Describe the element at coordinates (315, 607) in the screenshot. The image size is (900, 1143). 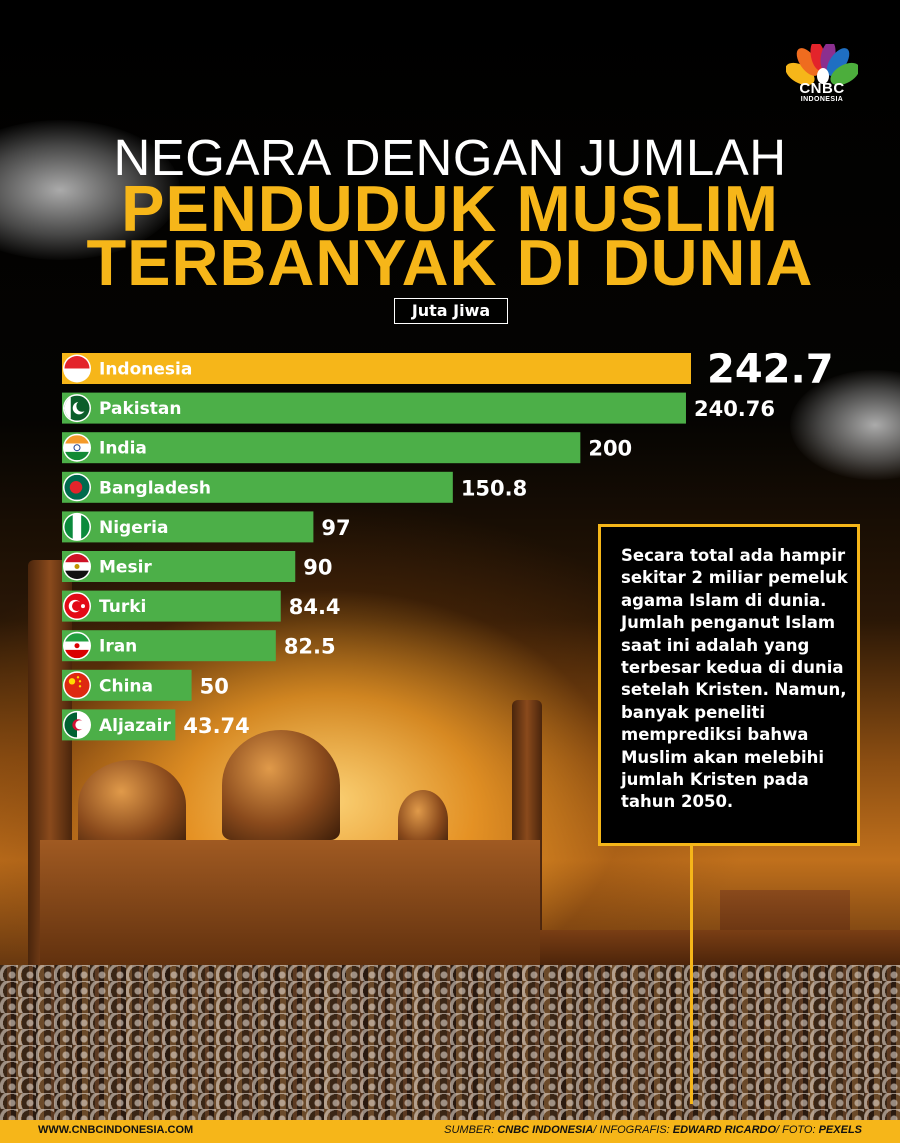
I see `bar-value-label: 84.4` at that location.